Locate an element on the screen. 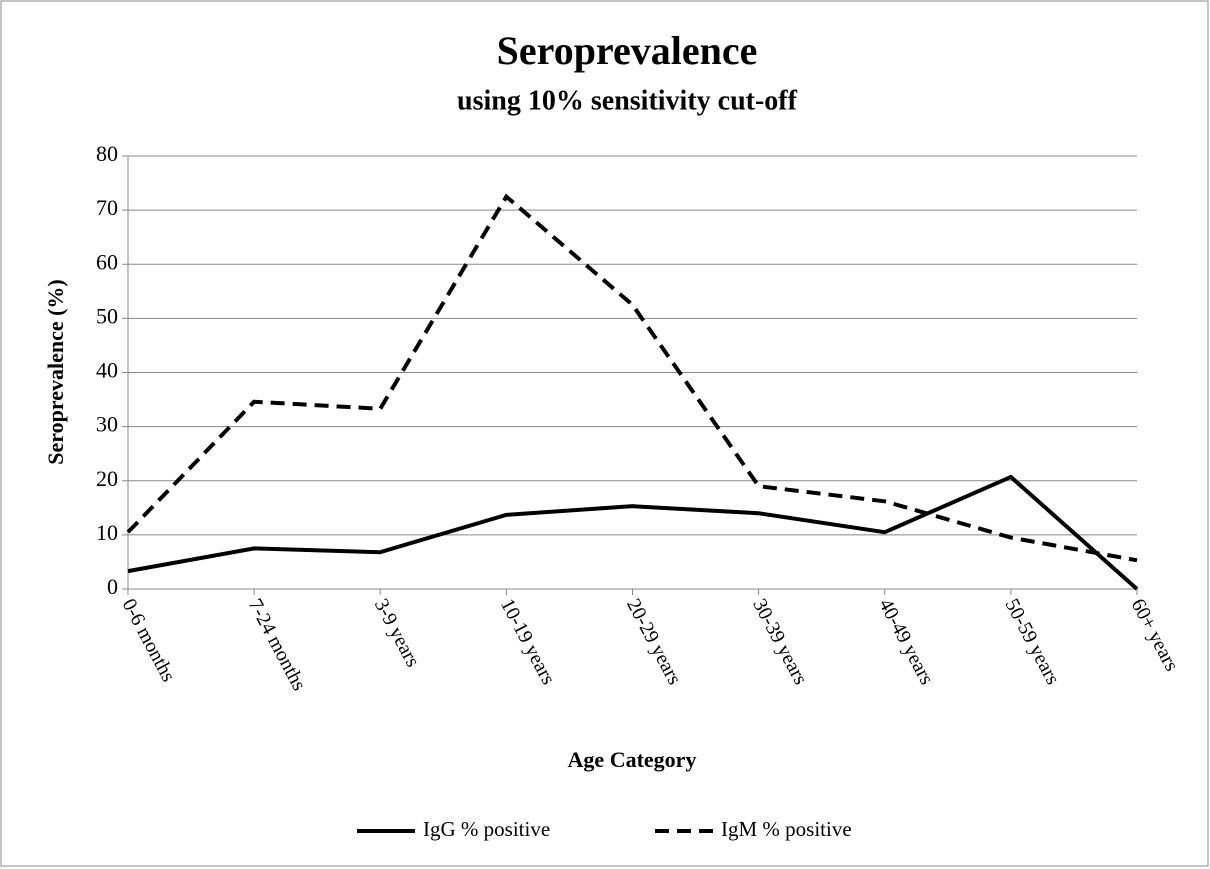 The height and width of the screenshot is (869, 1210). y-tick-label: 20 is located at coordinates (107, 478).